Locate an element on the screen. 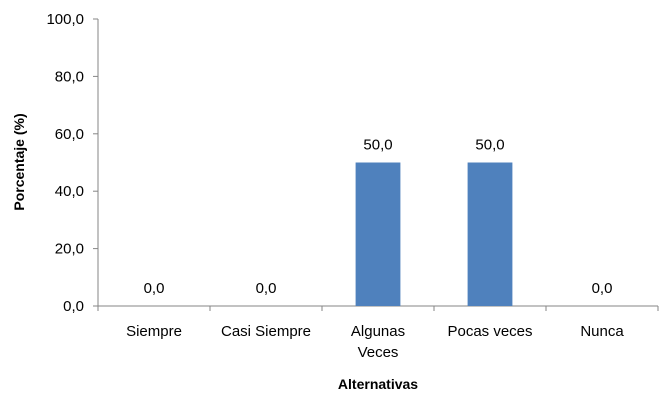  y-tick-label: 40,0 is located at coordinates (69, 191).